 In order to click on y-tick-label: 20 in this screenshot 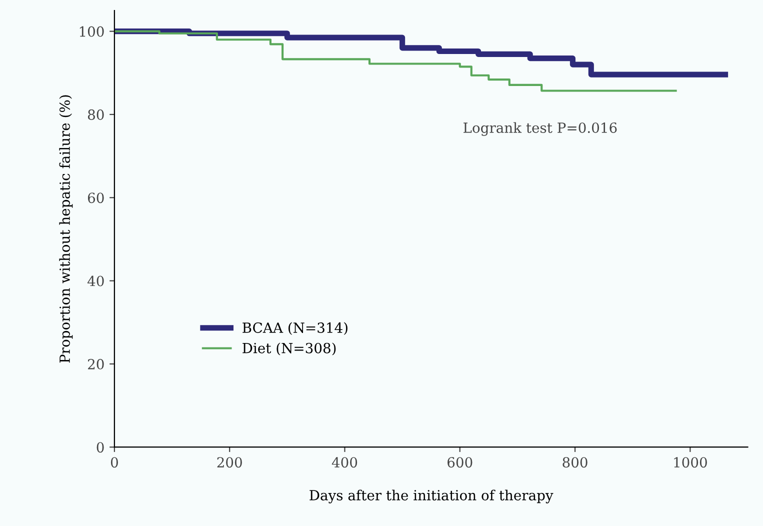, I will do `click(96, 364)`.